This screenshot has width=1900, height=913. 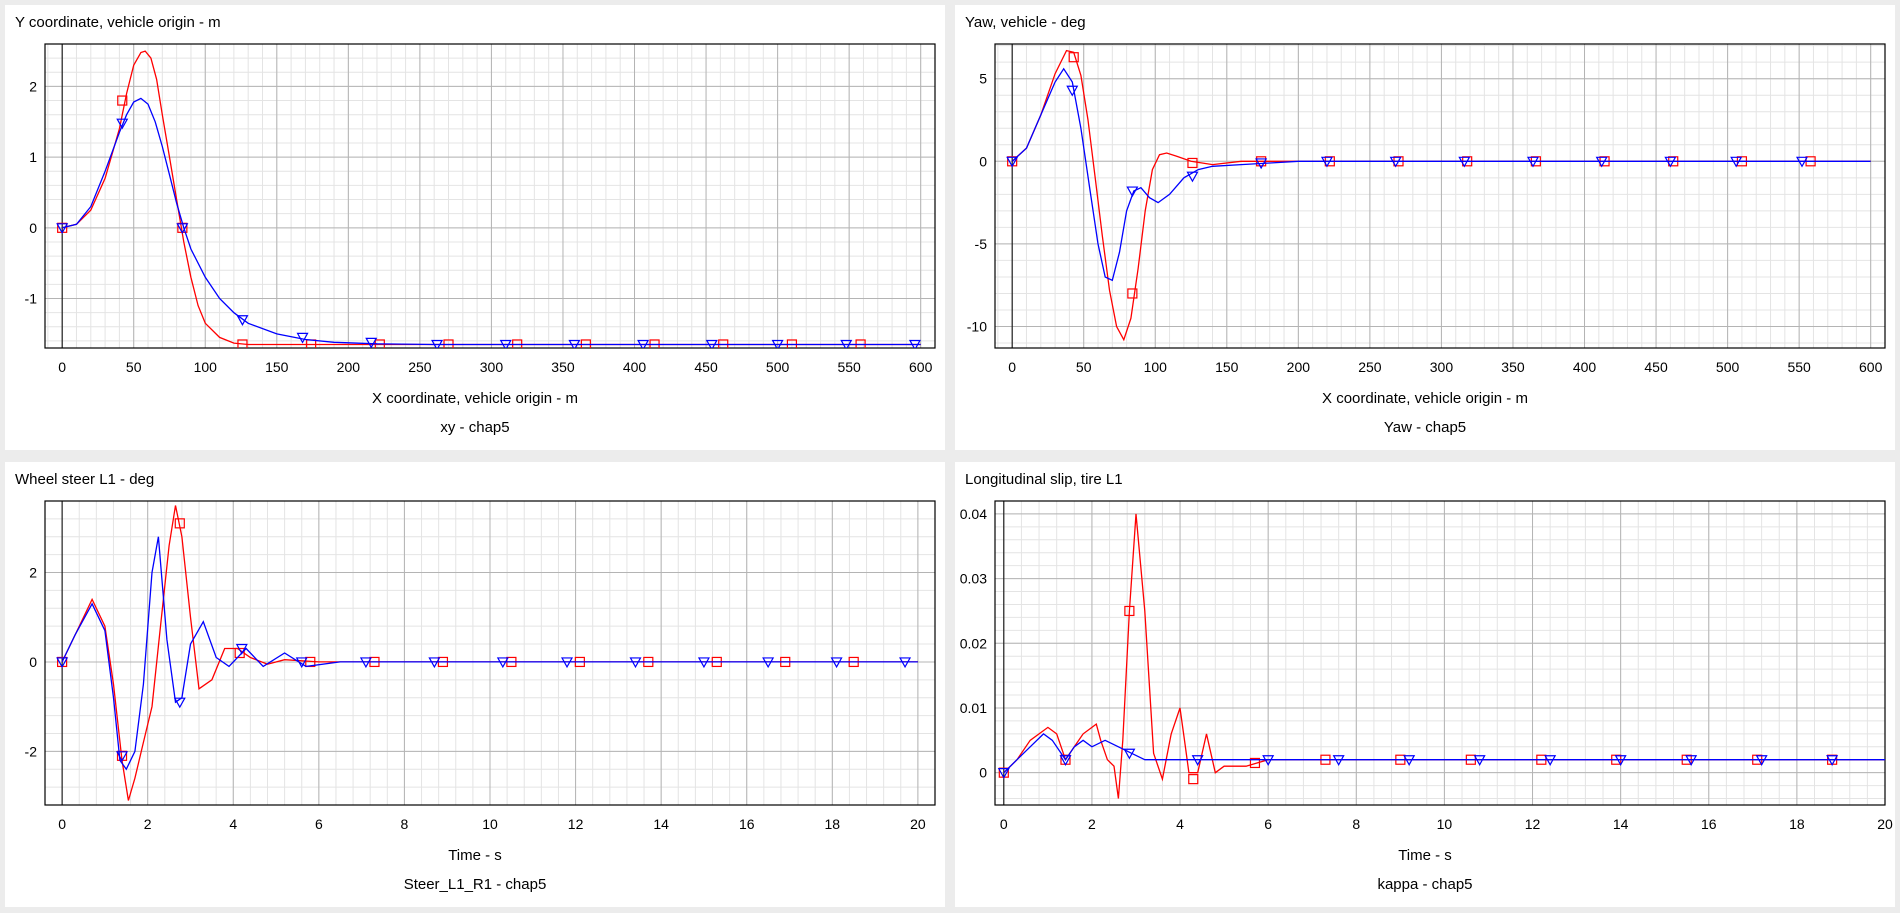 I want to click on x-tick-label: 8, so click(x=1356, y=824).